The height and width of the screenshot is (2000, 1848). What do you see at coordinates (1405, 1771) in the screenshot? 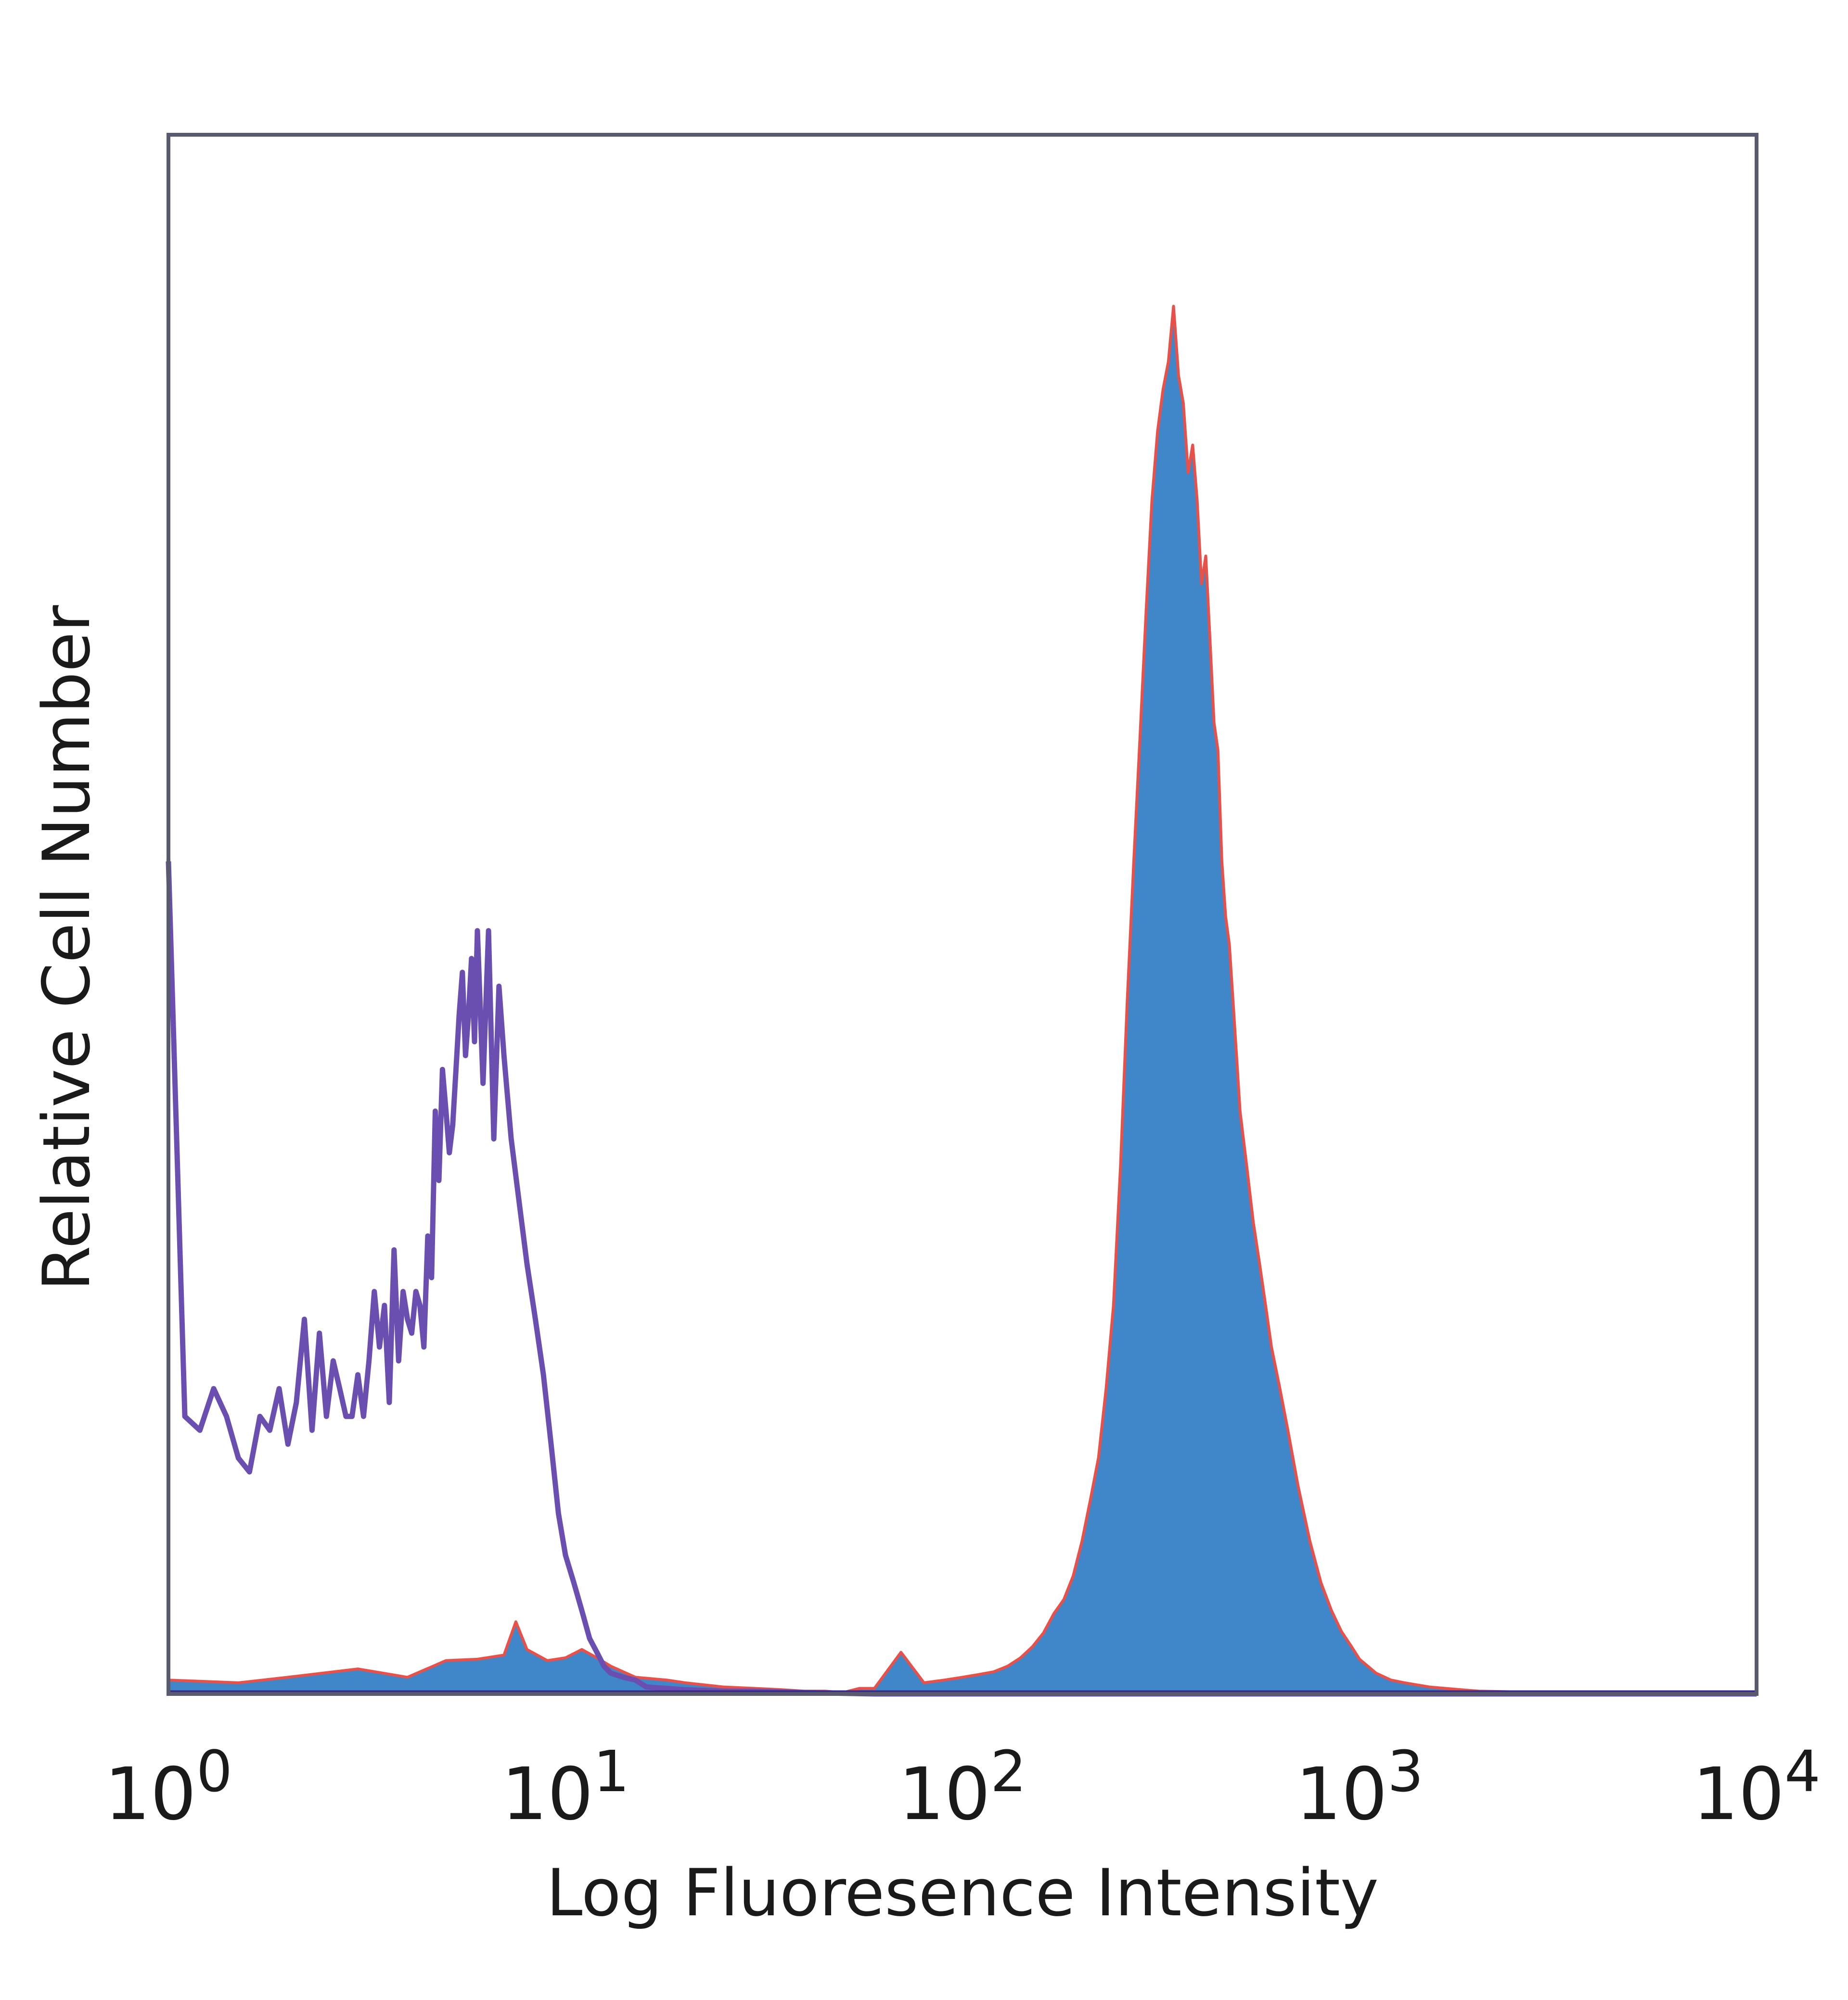
I see `x-tick-exponent: 3` at bounding box center [1405, 1771].